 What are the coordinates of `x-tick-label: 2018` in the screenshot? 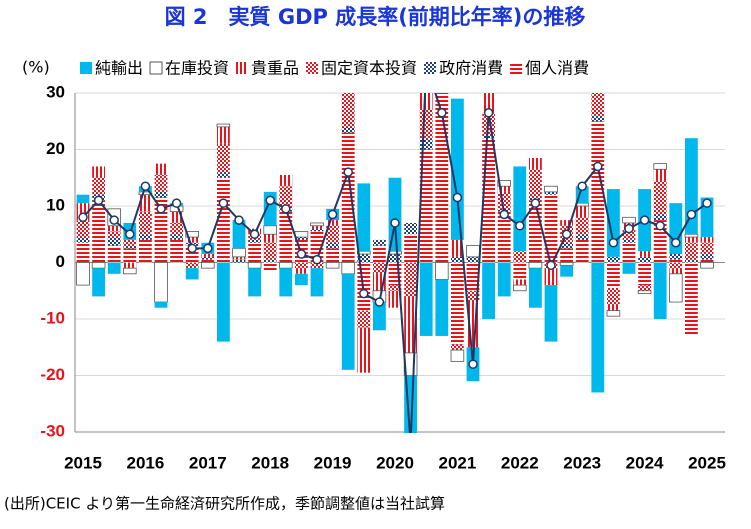 It's located at (270, 462).